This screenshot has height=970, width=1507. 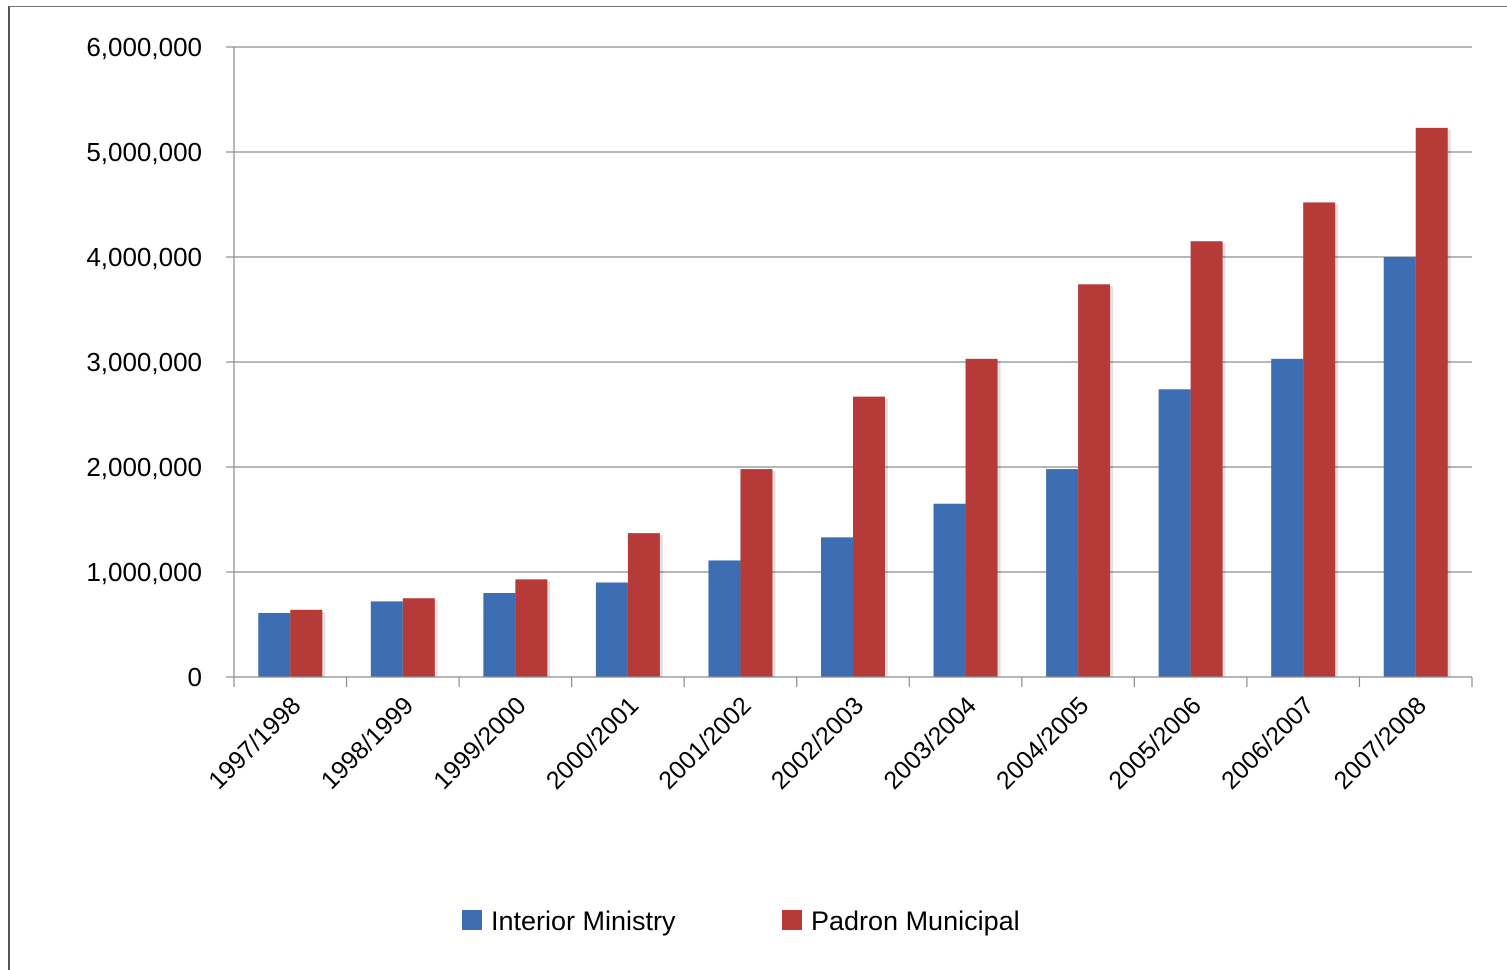 I want to click on x-tick-label: 2007/2008, so click(x=1380, y=742).